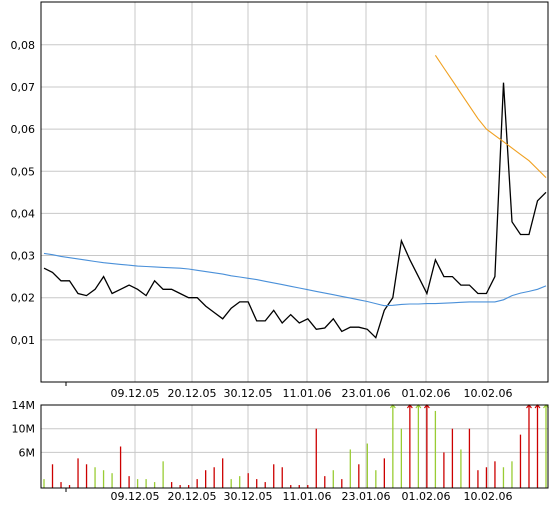  Describe the element at coordinates (307, 393) in the screenshot. I see `price-x-tick-label: 11.01.06` at that location.